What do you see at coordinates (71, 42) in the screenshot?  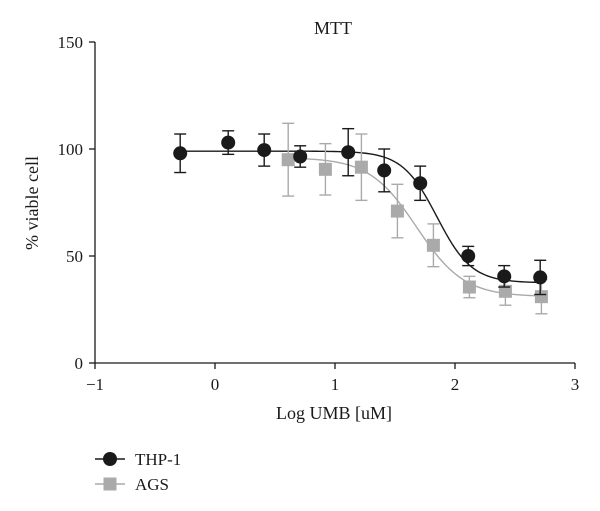 I see `y-tick-label: 150` at bounding box center [71, 42].